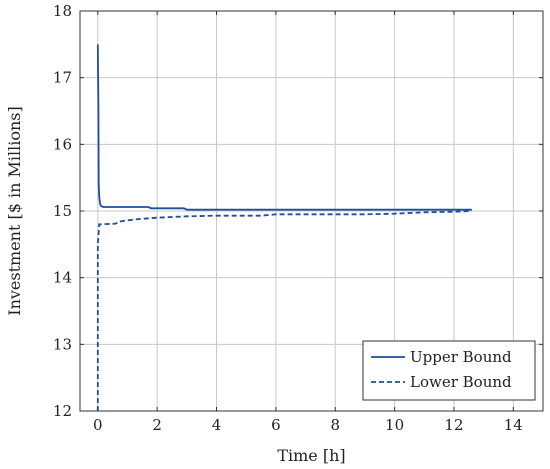 This screenshot has height=469, width=550. What do you see at coordinates (311, 455) in the screenshot?
I see `x-axis-label: Time [h]` at bounding box center [311, 455].